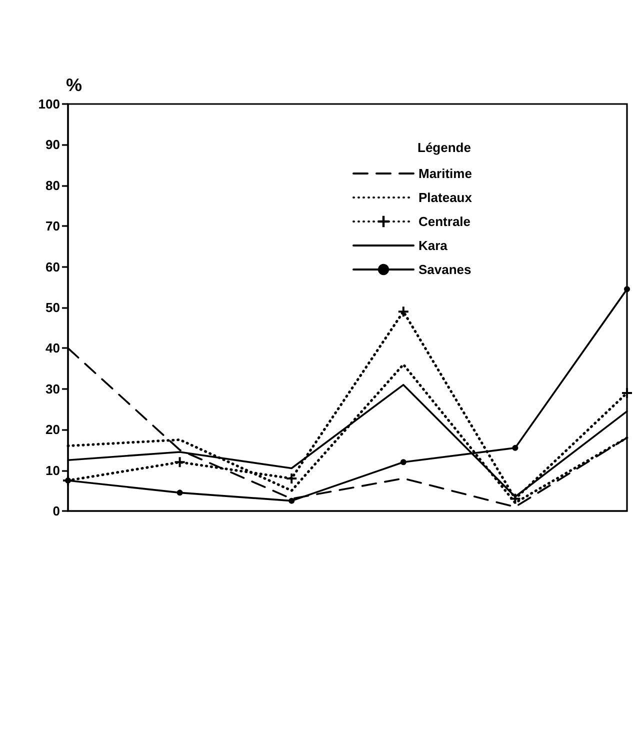 The image size is (643, 751). I want to click on y-tick-label: 90, so click(53, 144).